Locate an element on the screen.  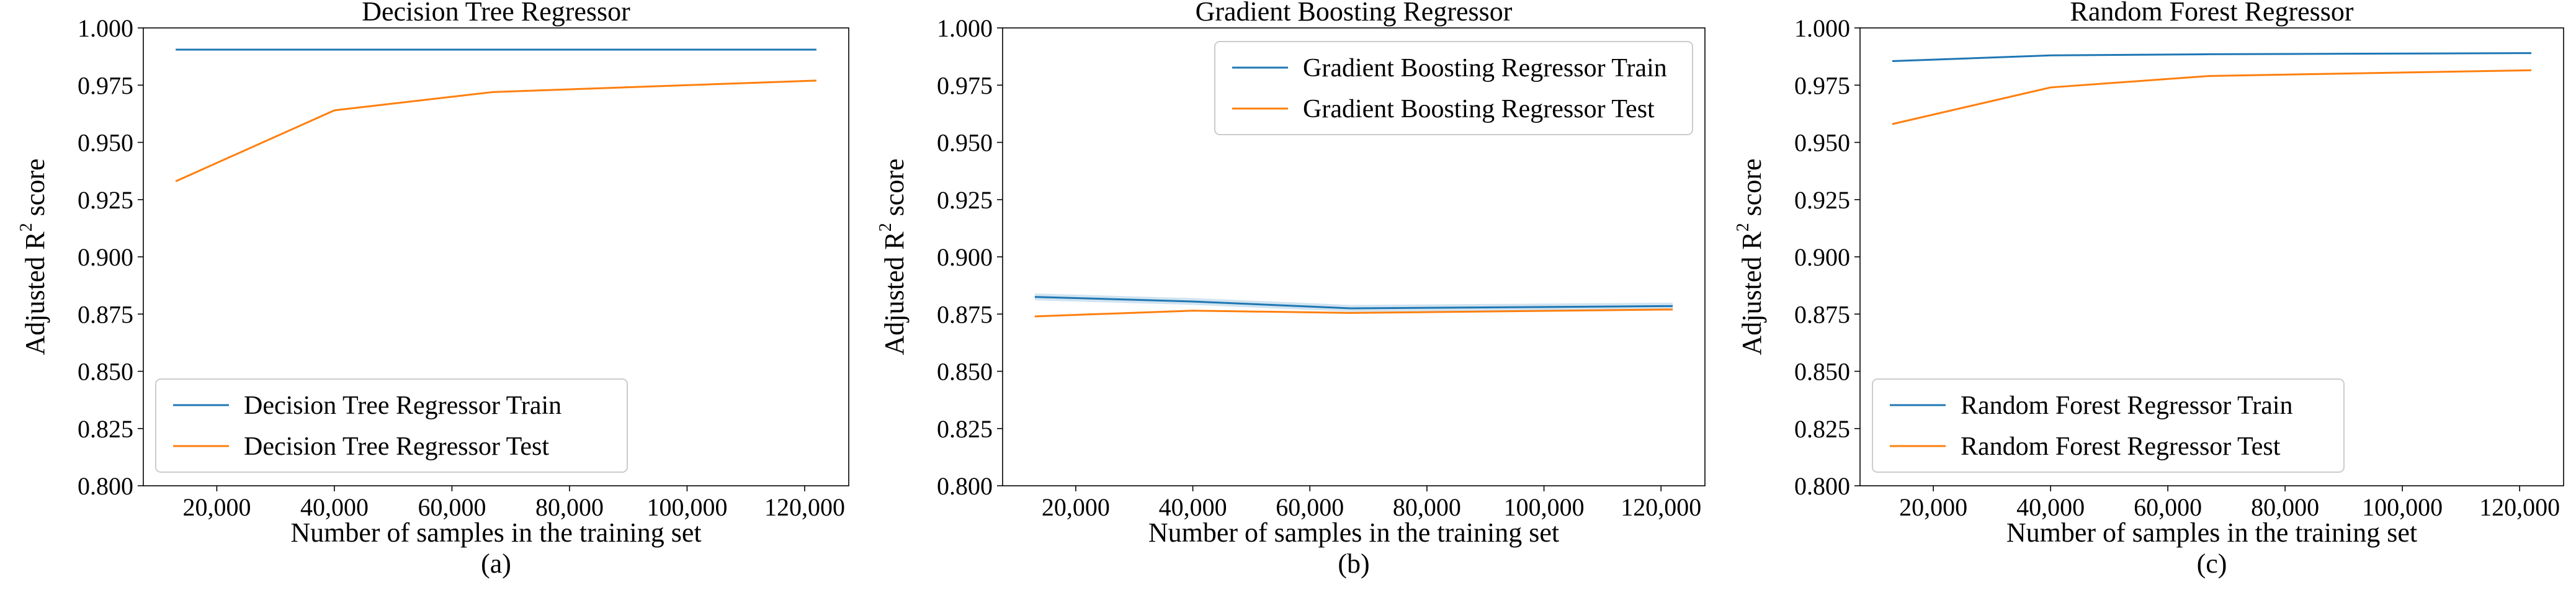
chart-title: Gradient Boosting Regressor is located at coordinates (1354, 14).